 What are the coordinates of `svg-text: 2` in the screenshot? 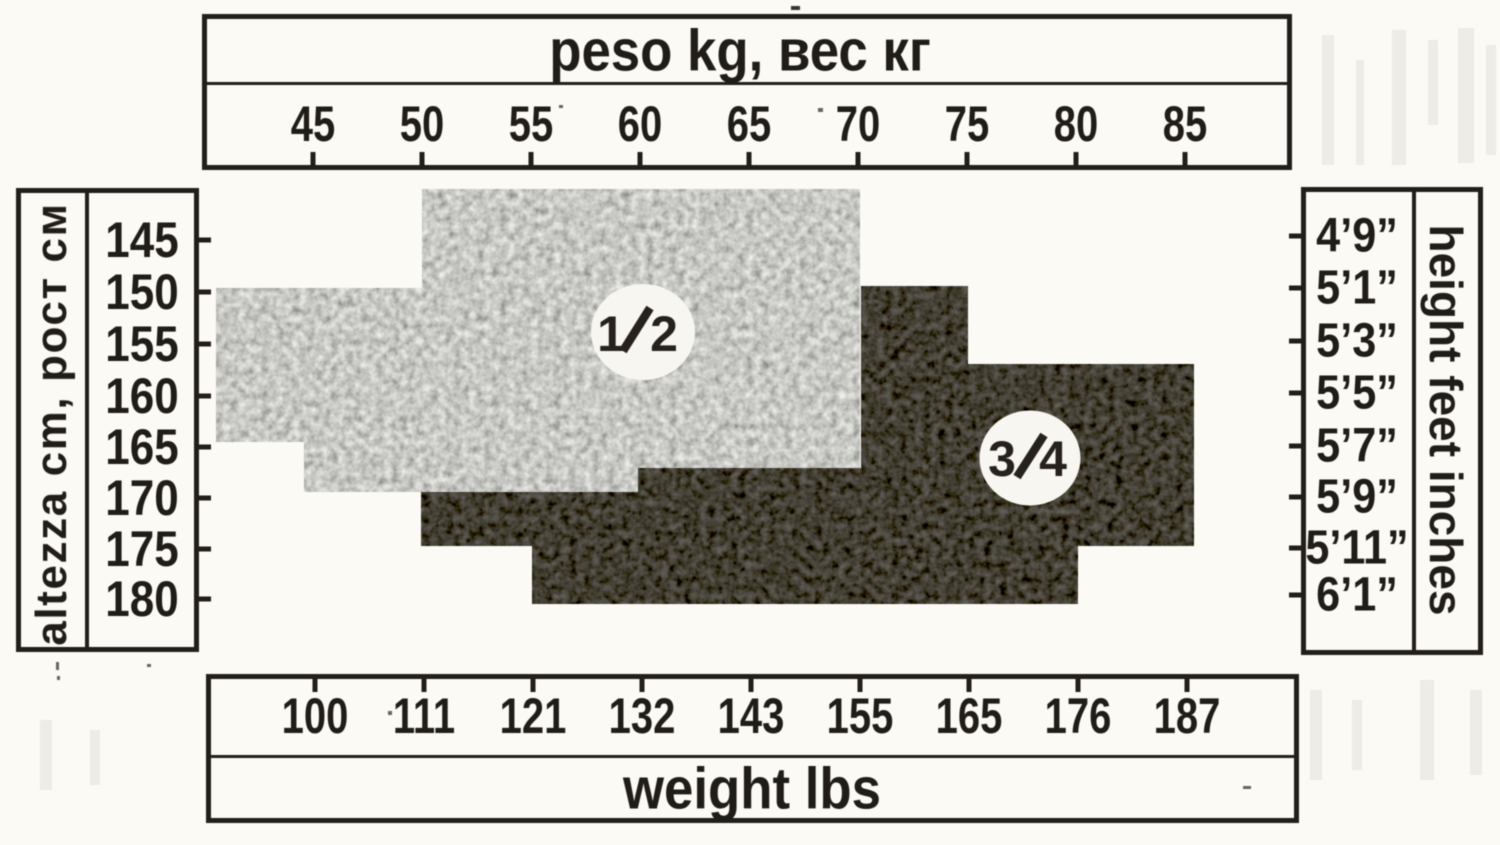 It's located at (664, 334).